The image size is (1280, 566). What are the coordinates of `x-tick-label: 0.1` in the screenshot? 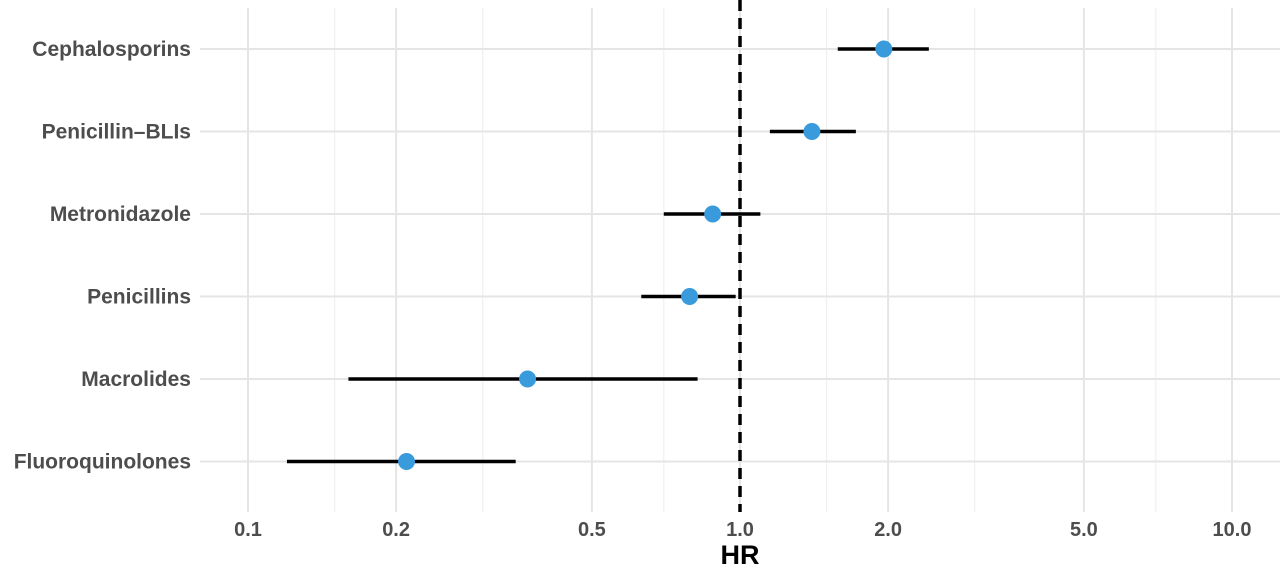 It's located at (248, 530).